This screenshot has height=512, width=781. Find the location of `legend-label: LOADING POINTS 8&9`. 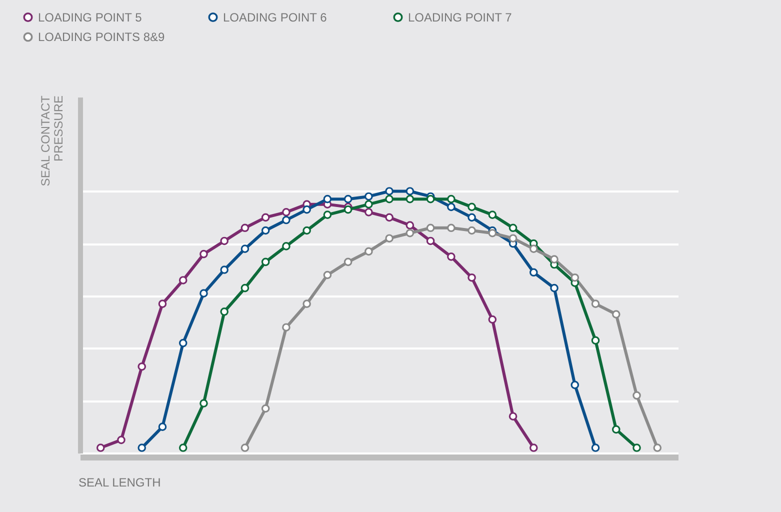

legend-label: LOADING POINTS 8&9 is located at coordinates (102, 37).